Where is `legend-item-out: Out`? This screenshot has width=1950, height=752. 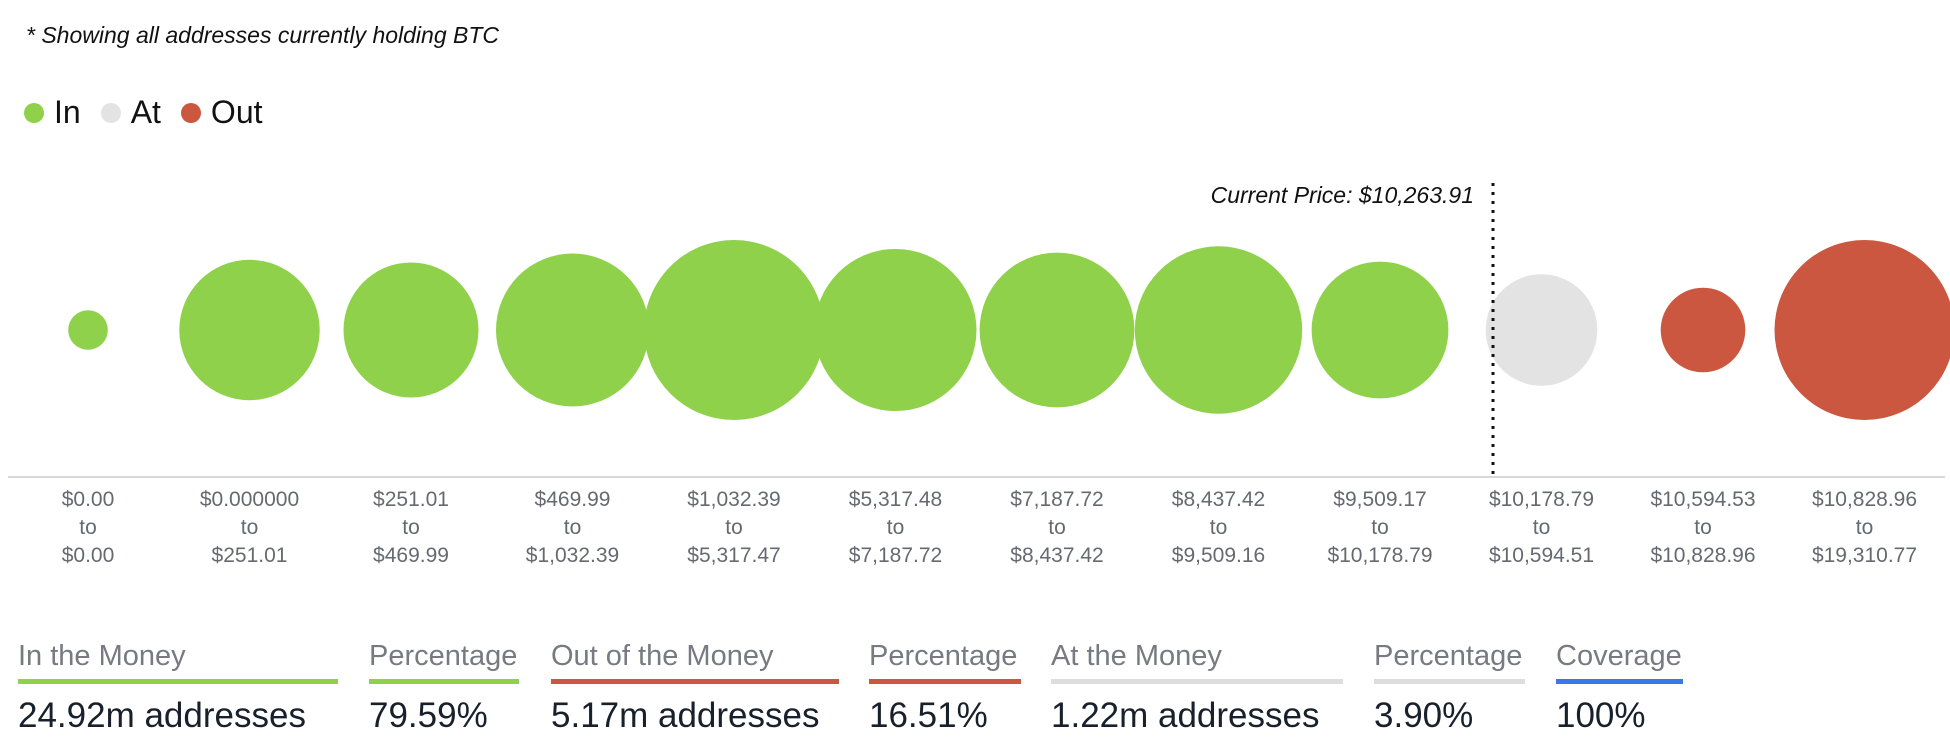 legend-item-out: Out is located at coordinates (221, 112).